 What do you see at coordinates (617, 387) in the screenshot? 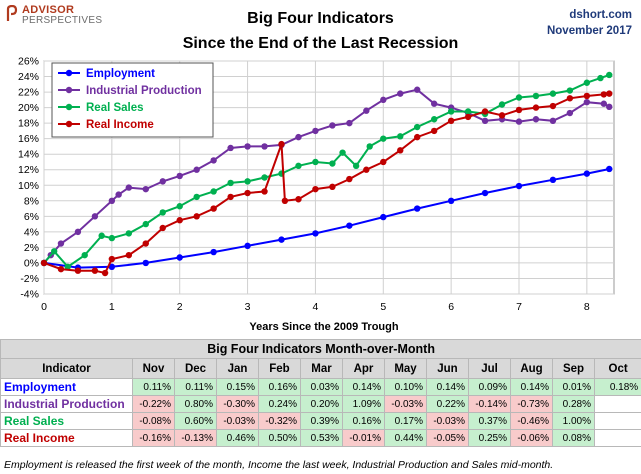
I see `table-cell: 0.18%` at bounding box center [617, 387].